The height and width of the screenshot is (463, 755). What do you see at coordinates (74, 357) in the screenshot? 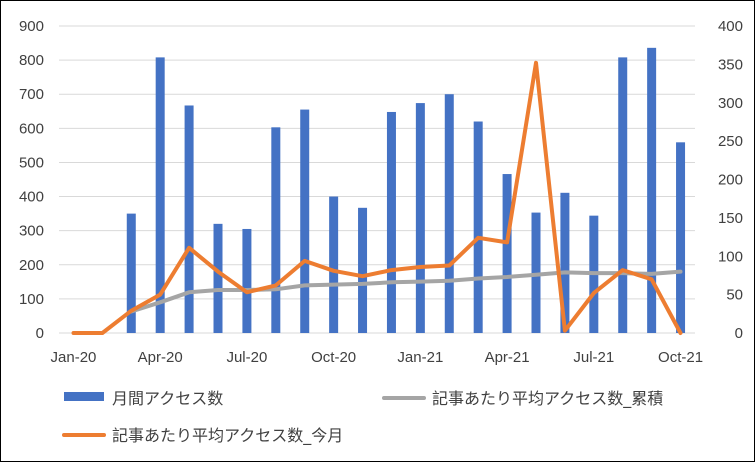
I see `x-tick-label: Jan-20` at bounding box center [74, 357].